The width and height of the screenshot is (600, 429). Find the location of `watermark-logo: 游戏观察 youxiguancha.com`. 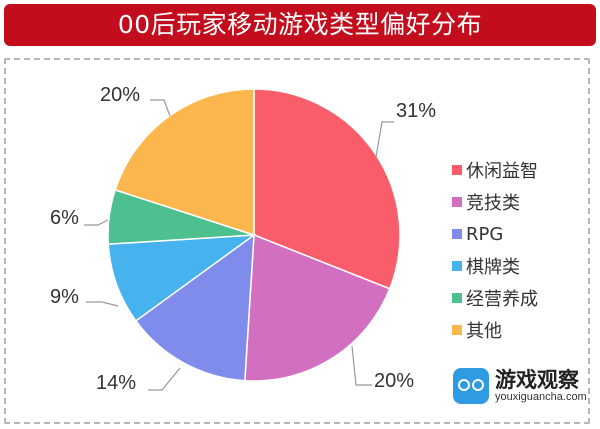

watermark-logo: 游戏观察 youxiguancha.com is located at coordinates (520, 386).